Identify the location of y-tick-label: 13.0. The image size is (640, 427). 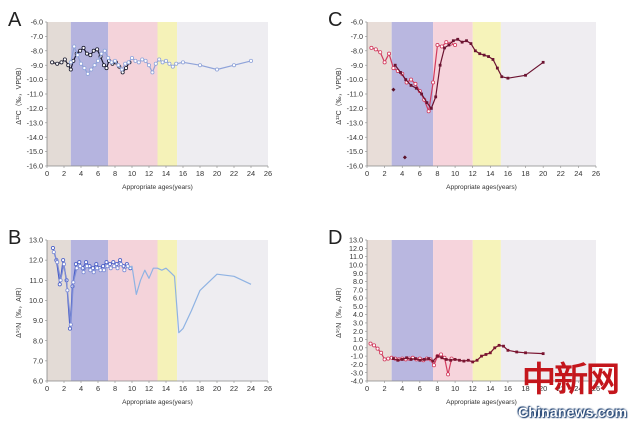
(356, 240).